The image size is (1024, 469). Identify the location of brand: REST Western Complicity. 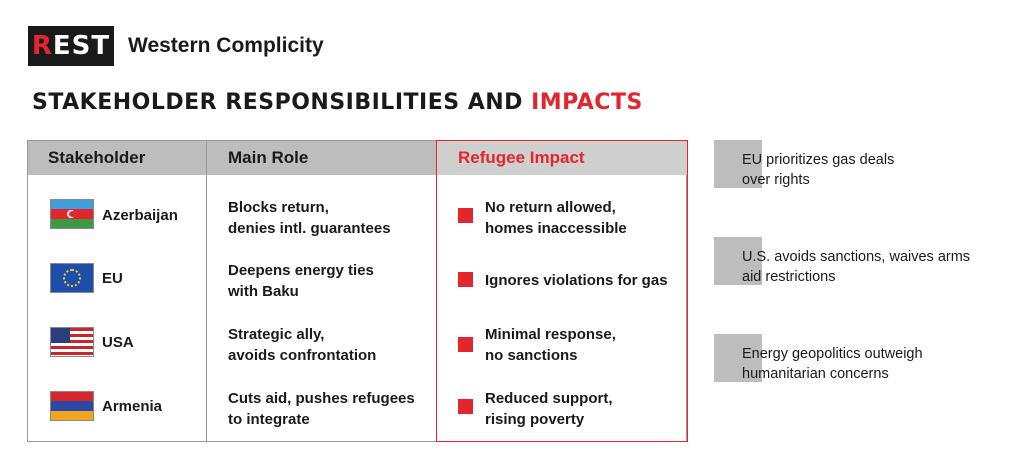
(176, 46).